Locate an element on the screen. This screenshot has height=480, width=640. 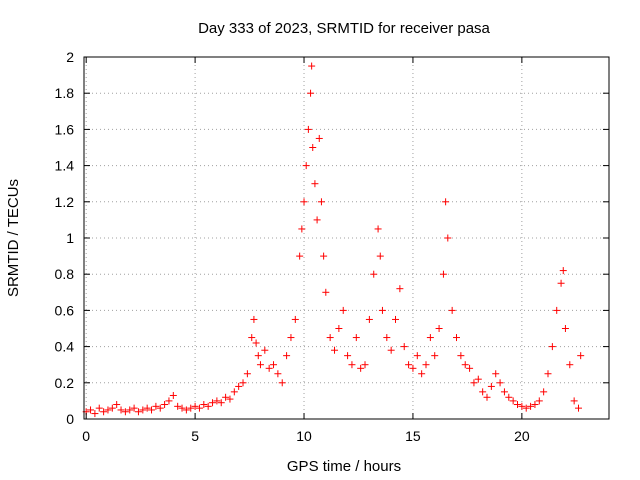
y-tick-label: 1.4 is located at coordinates (65, 166).